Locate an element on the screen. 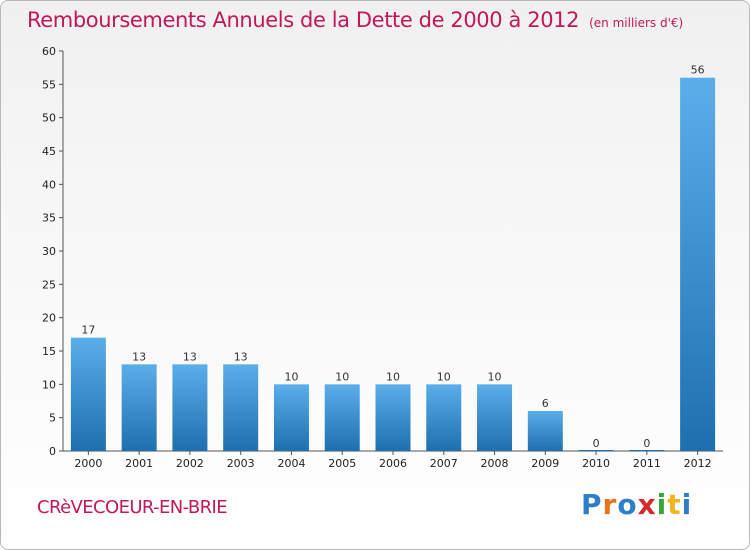 This screenshot has width=750, height=550. proxiti-logo: Proxiti is located at coordinates (636, 504).